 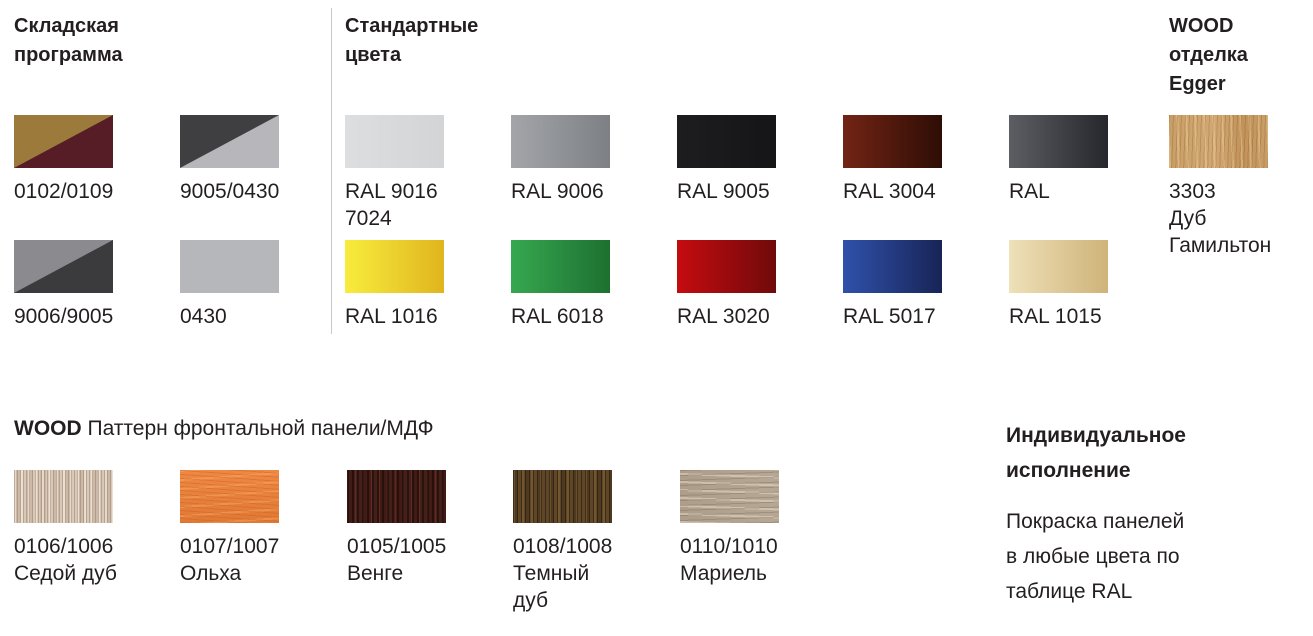 What do you see at coordinates (1029, 191) in the screenshot?
I see `swatch-code: RAL` at bounding box center [1029, 191].